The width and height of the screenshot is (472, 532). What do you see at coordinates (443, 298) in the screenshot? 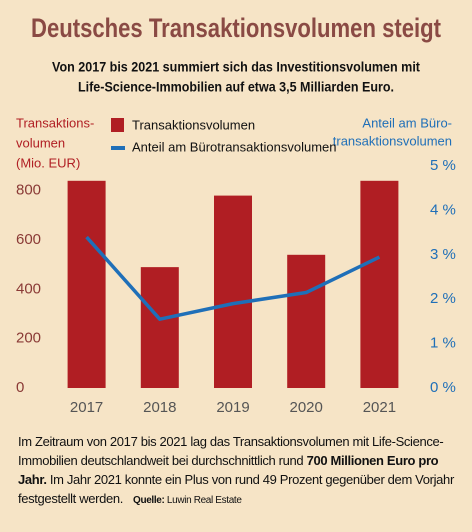
I see `y2-tick-label: 2 %` at bounding box center [443, 298].